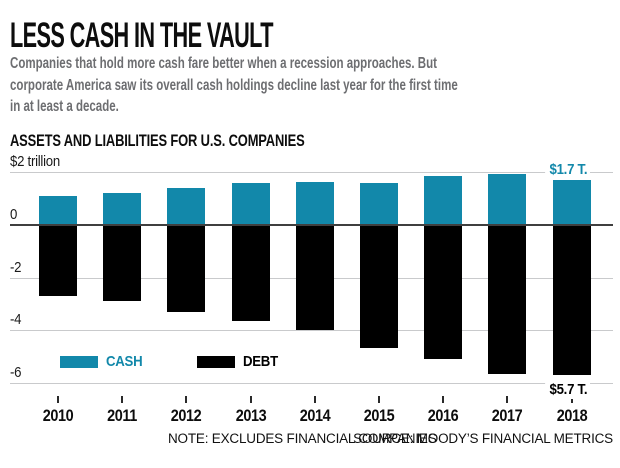 The width and height of the screenshot is (620, 468). Describe the element at coordinates (250, 203) in the screenshot. I see `cash-bar-2013` at that location.